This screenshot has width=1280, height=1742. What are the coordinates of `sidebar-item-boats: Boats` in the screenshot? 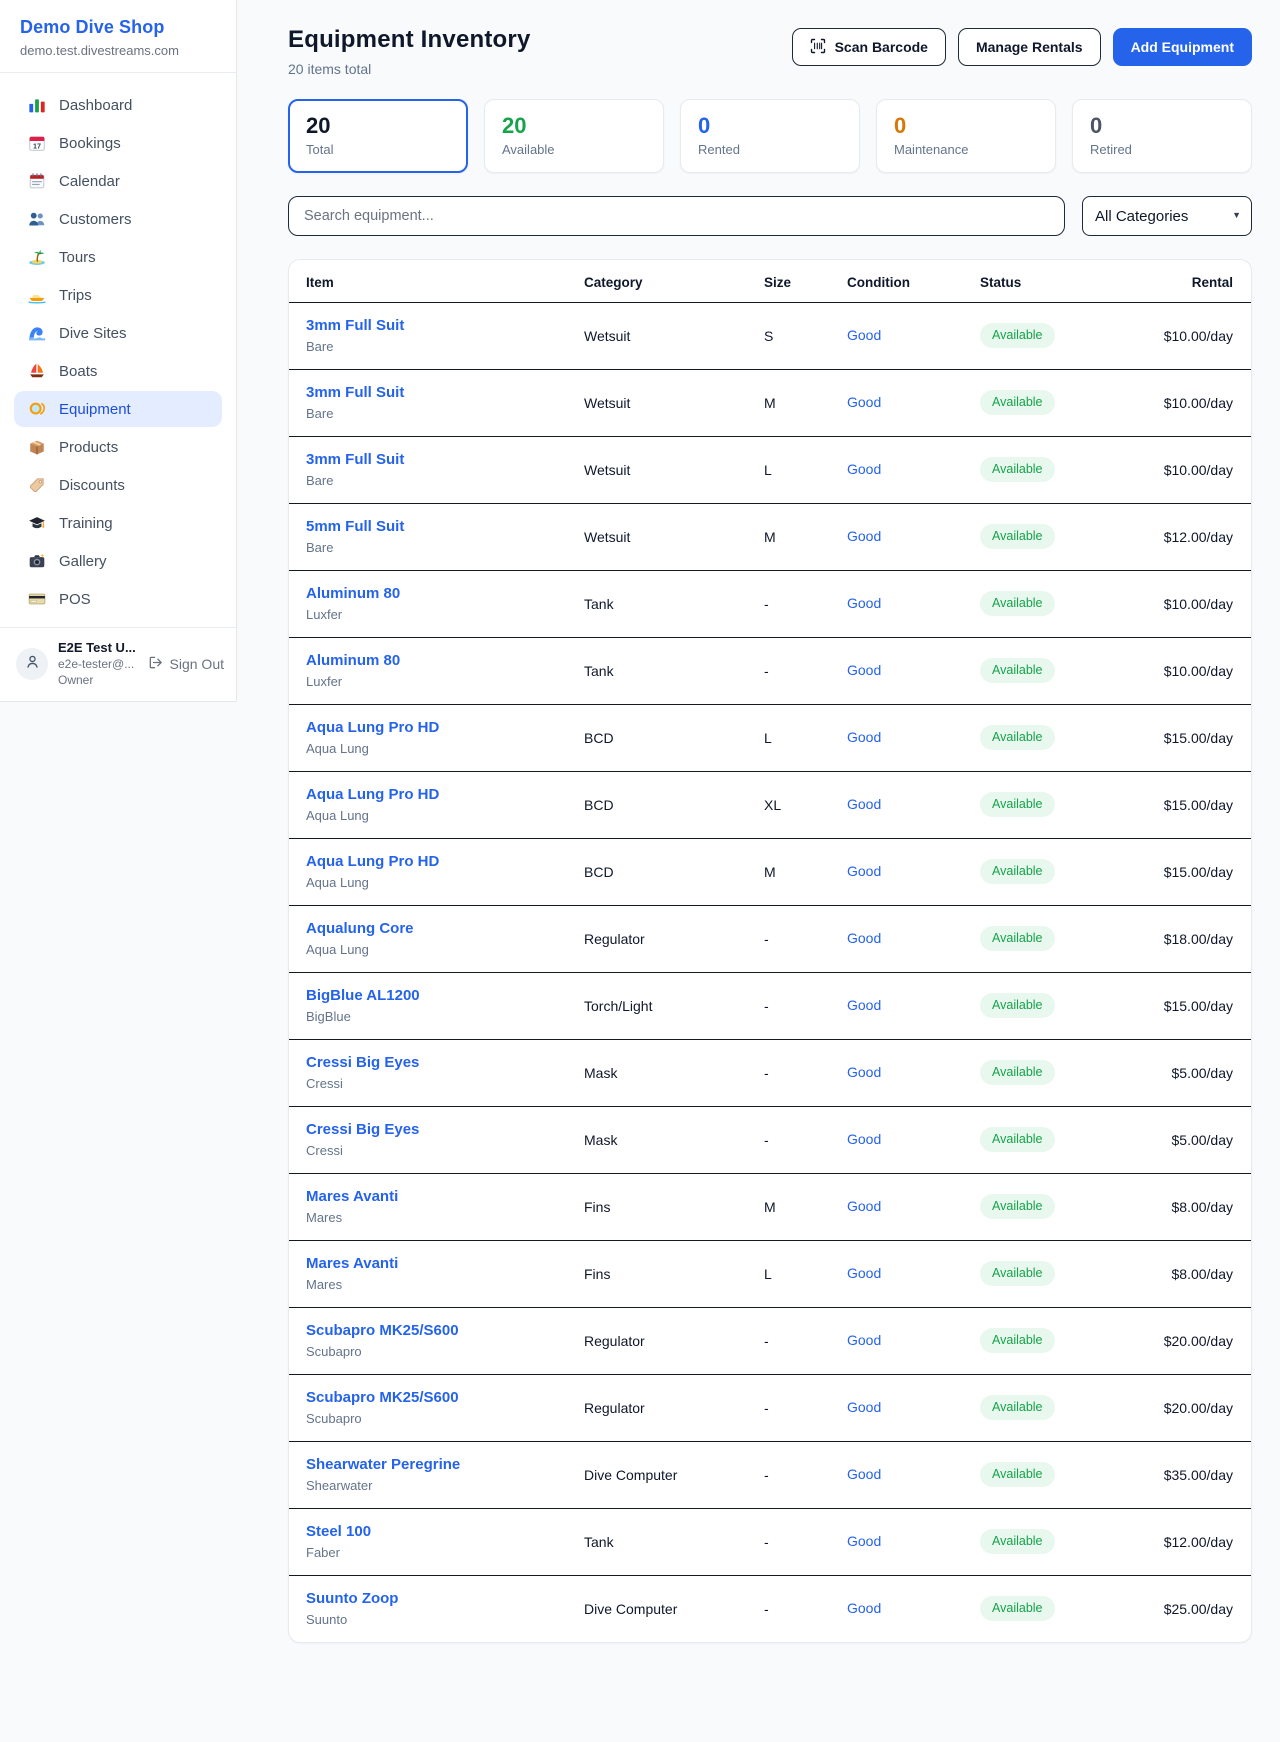 It's located at (118, 371).